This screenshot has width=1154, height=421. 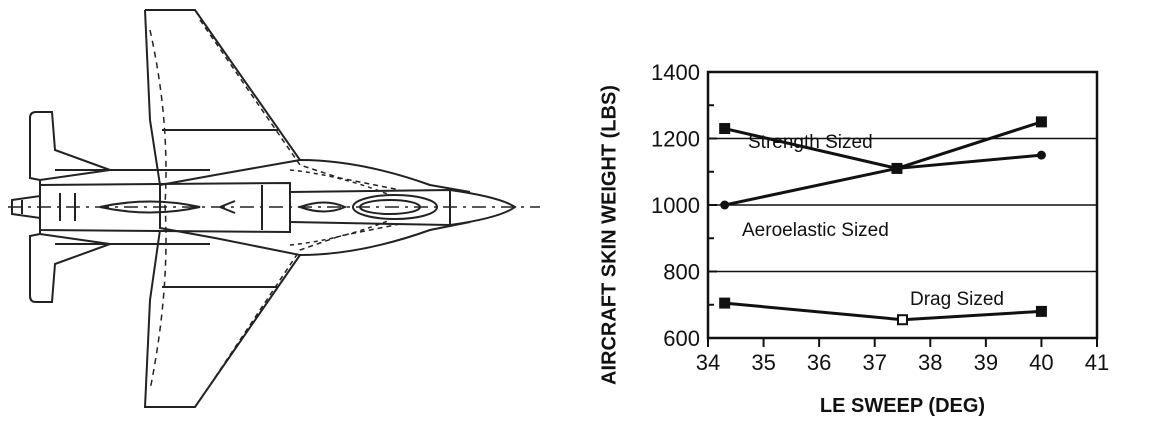 I want to click on y-ticks: 600 800 1000 1200 1400, so click(x=684, y=205).